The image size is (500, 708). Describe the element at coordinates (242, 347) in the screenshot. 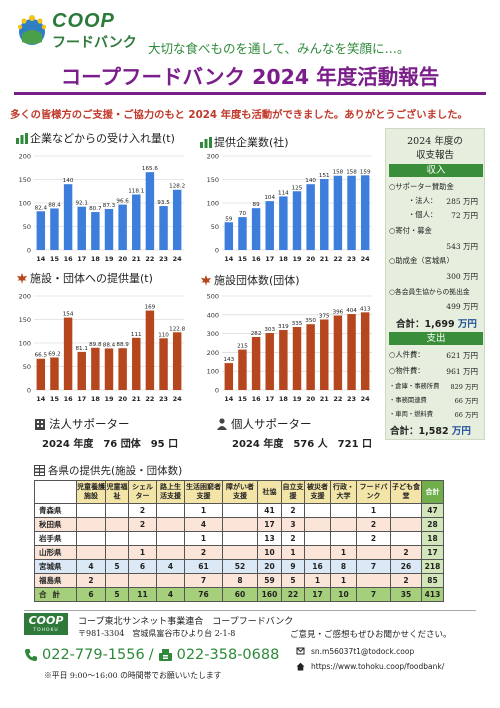

I see `data-label: 215` at that location.